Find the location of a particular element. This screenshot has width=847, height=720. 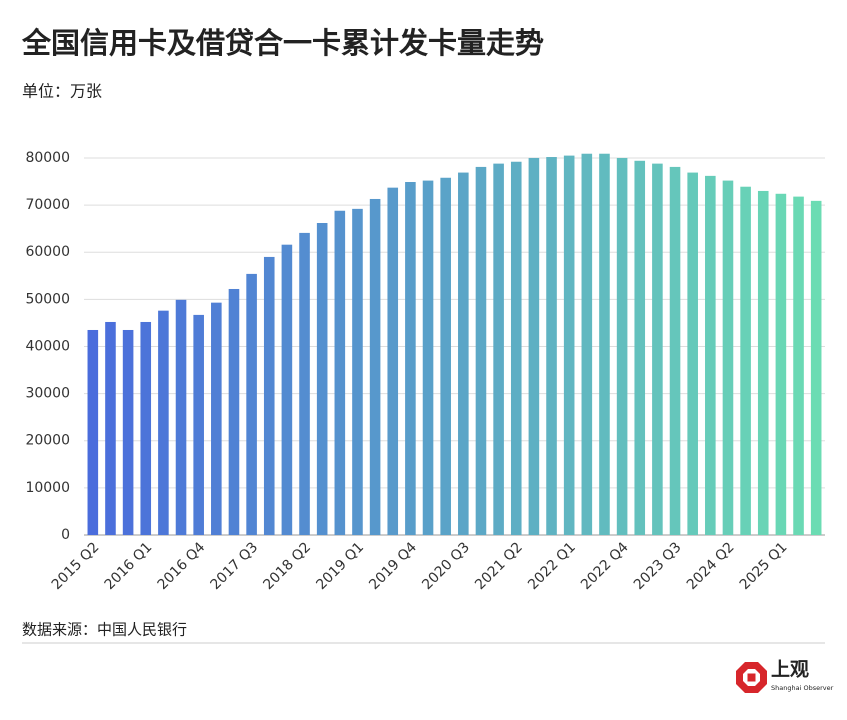

x-tick-label: 2015 Q2 is located at coordinates (76, 566).